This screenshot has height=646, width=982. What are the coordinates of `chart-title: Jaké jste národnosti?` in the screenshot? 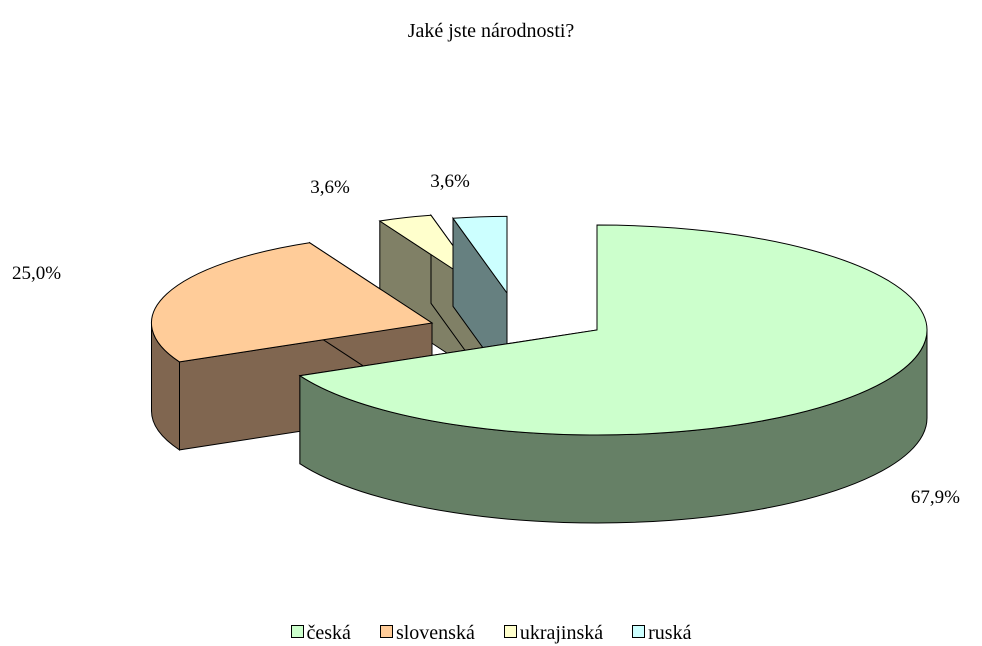 It's located at (491, 31).